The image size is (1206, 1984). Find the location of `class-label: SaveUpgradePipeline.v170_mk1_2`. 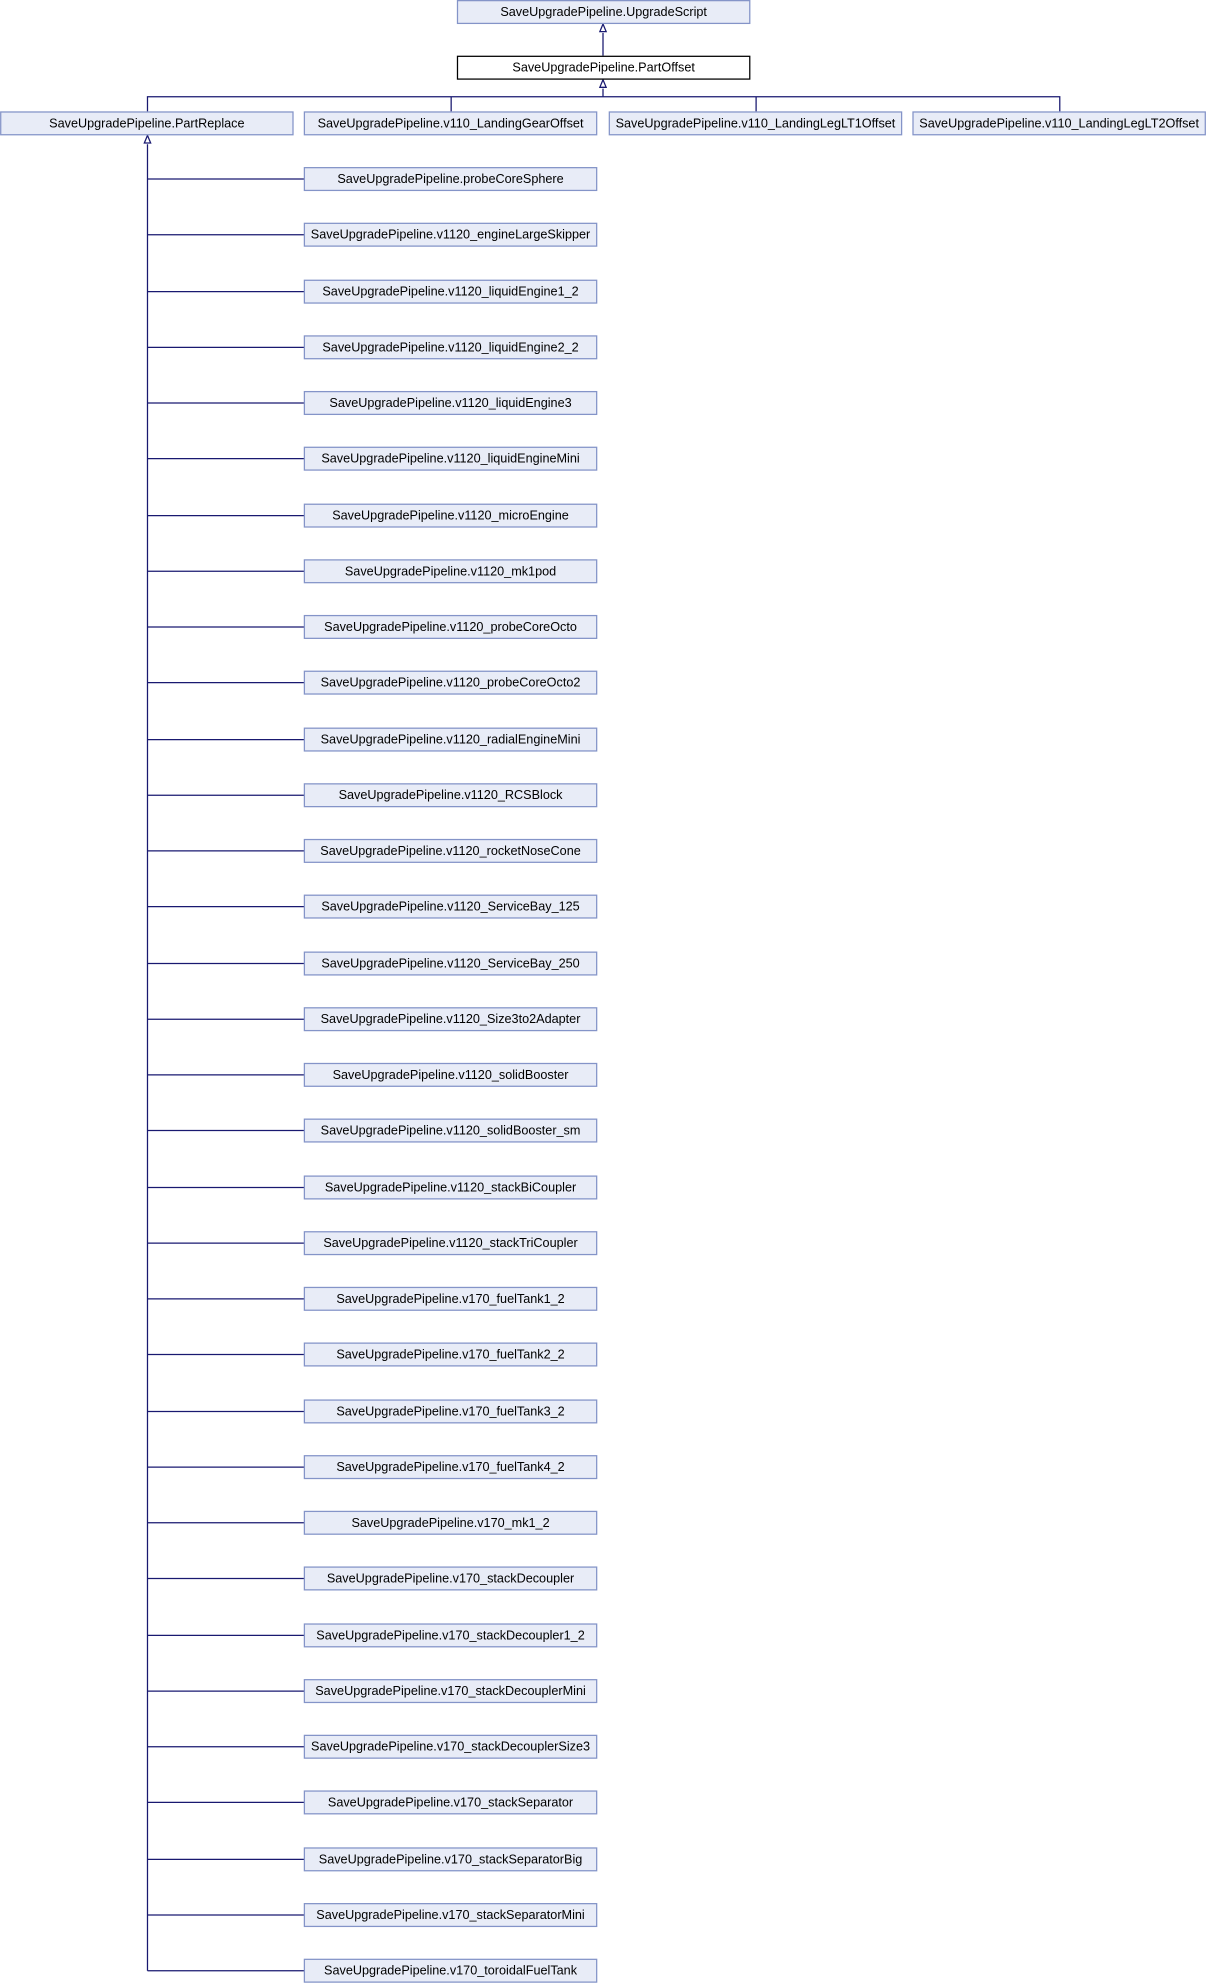

class-label: SaveUpgradePipeline.v170_mk1_2 is located at coordinates (450, 1523).